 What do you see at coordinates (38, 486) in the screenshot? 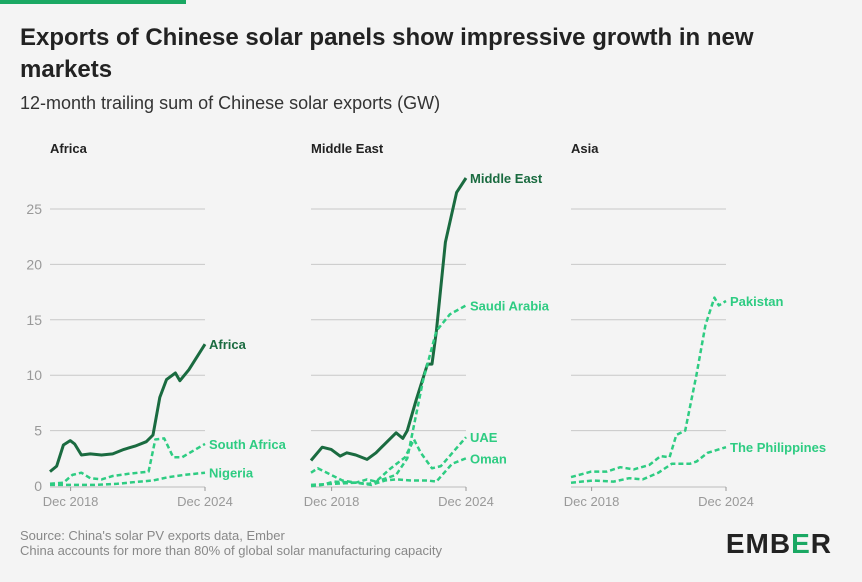
I see `y-tick-label: 0` at bounding box center [38, 486].